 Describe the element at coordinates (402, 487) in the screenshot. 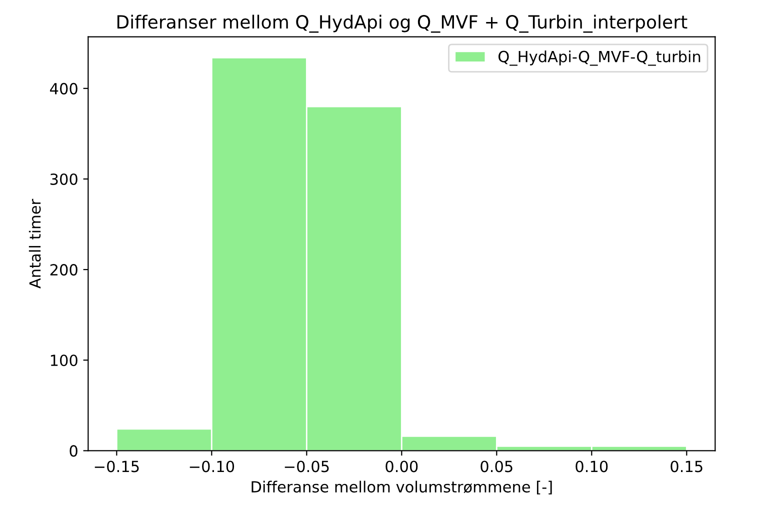

I see `x-axis-title: Differanse mellom volumstrømmene [-]` at that location.